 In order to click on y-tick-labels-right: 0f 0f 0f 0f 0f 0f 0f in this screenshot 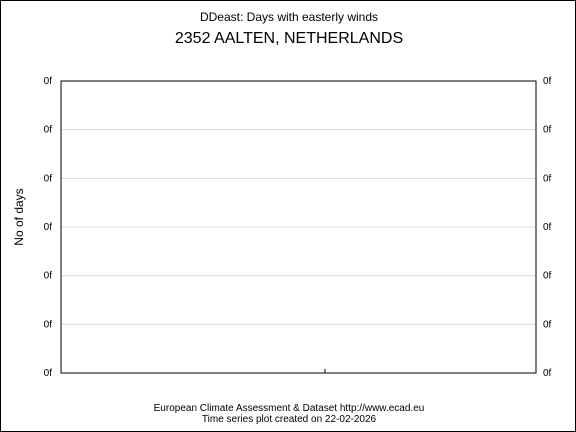, I will do `click(547, 227)`.